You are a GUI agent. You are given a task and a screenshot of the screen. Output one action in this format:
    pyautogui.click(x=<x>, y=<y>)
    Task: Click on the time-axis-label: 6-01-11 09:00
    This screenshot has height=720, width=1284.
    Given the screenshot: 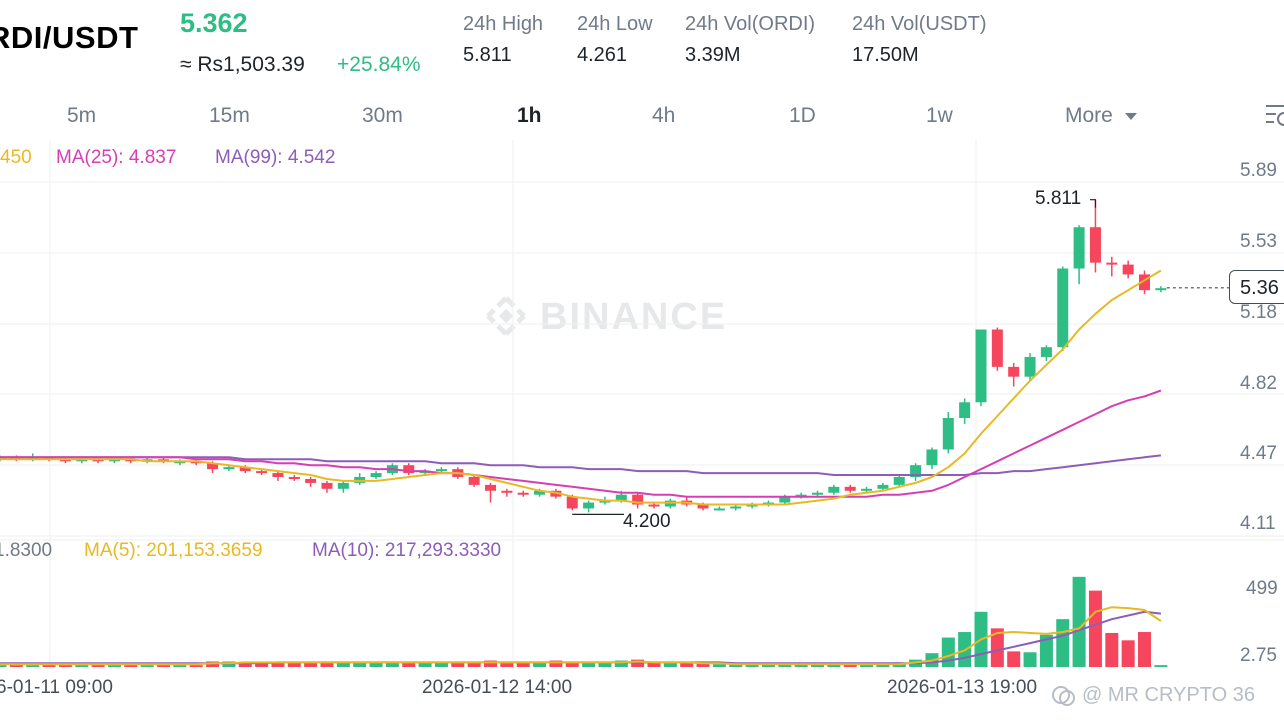 What is the action you would take?
    pyautogui.click(x=56, y=687)
    